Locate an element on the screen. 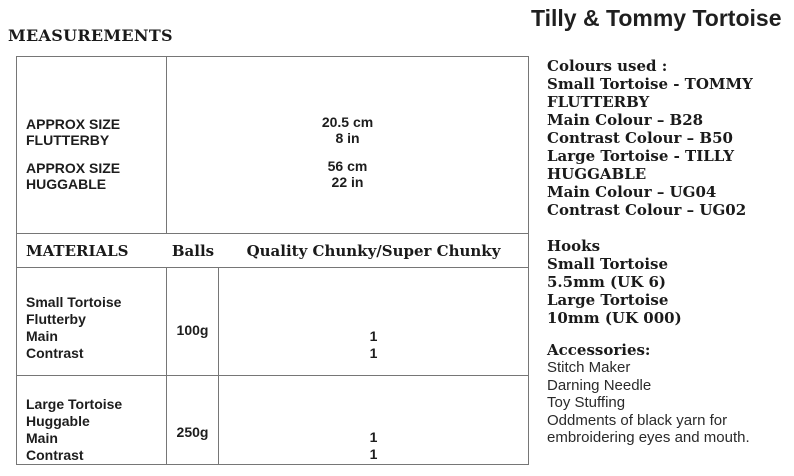  material-line: Large Tortoise is located at coordinates (74, 404).